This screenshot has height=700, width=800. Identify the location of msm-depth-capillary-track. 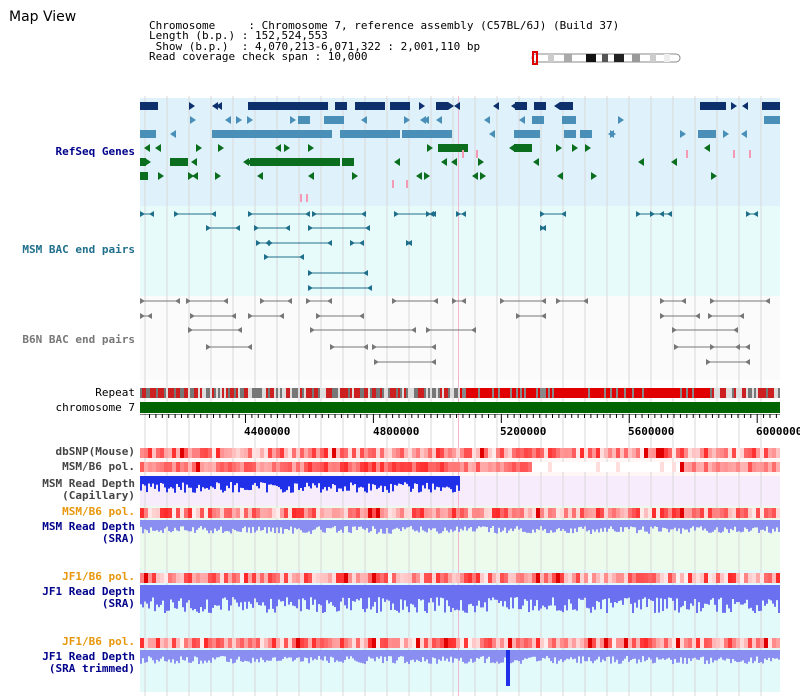
(460, 485).